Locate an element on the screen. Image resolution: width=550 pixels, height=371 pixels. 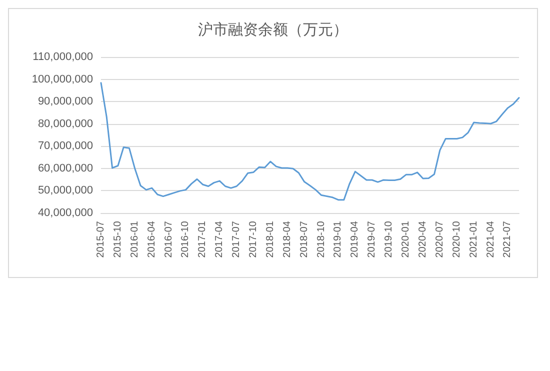
x-tick-label: 2016-04 is located at coordinates (152, 239).